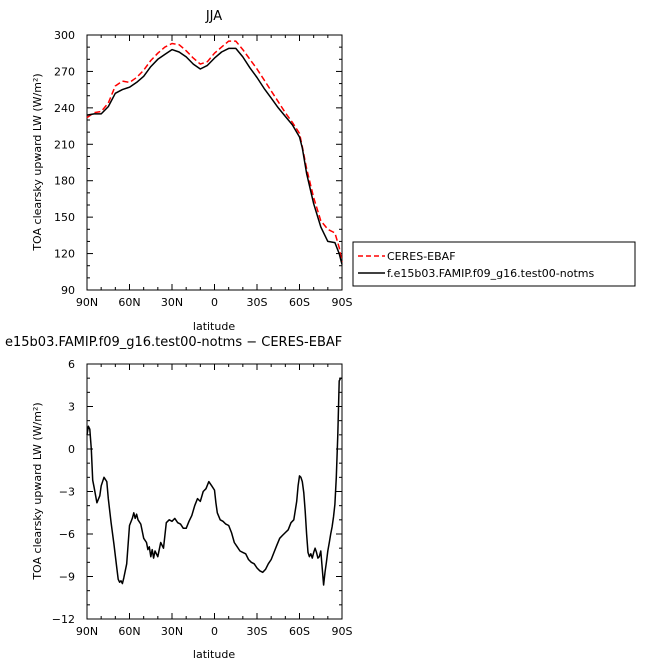 This screenshot has height=666, width=666. What do you see at coordinates (67, 534) in the screenshot?
I see `bottom-y-tick-label: −6` at bounding box center [67, 534].